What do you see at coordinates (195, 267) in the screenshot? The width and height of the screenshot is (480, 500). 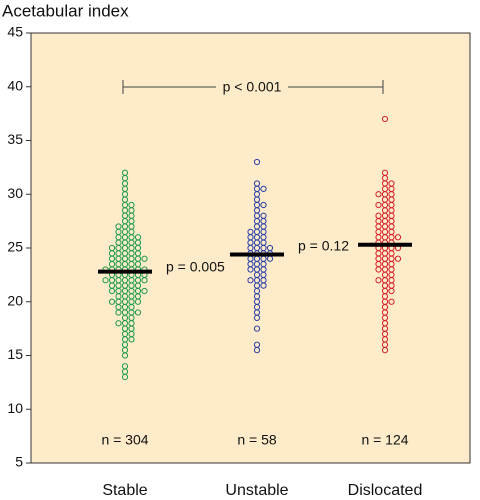 I see `p-label: p = 0.005` at bounding box center [195, 267].